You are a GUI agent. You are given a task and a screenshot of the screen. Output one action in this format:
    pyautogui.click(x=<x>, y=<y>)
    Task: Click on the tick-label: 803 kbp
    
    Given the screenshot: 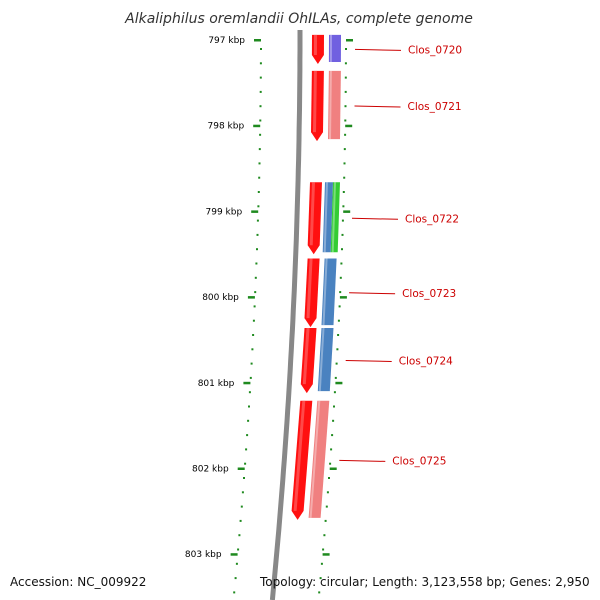 What is the action you would take?
    pyautogui.click(x=203, y=555)
    